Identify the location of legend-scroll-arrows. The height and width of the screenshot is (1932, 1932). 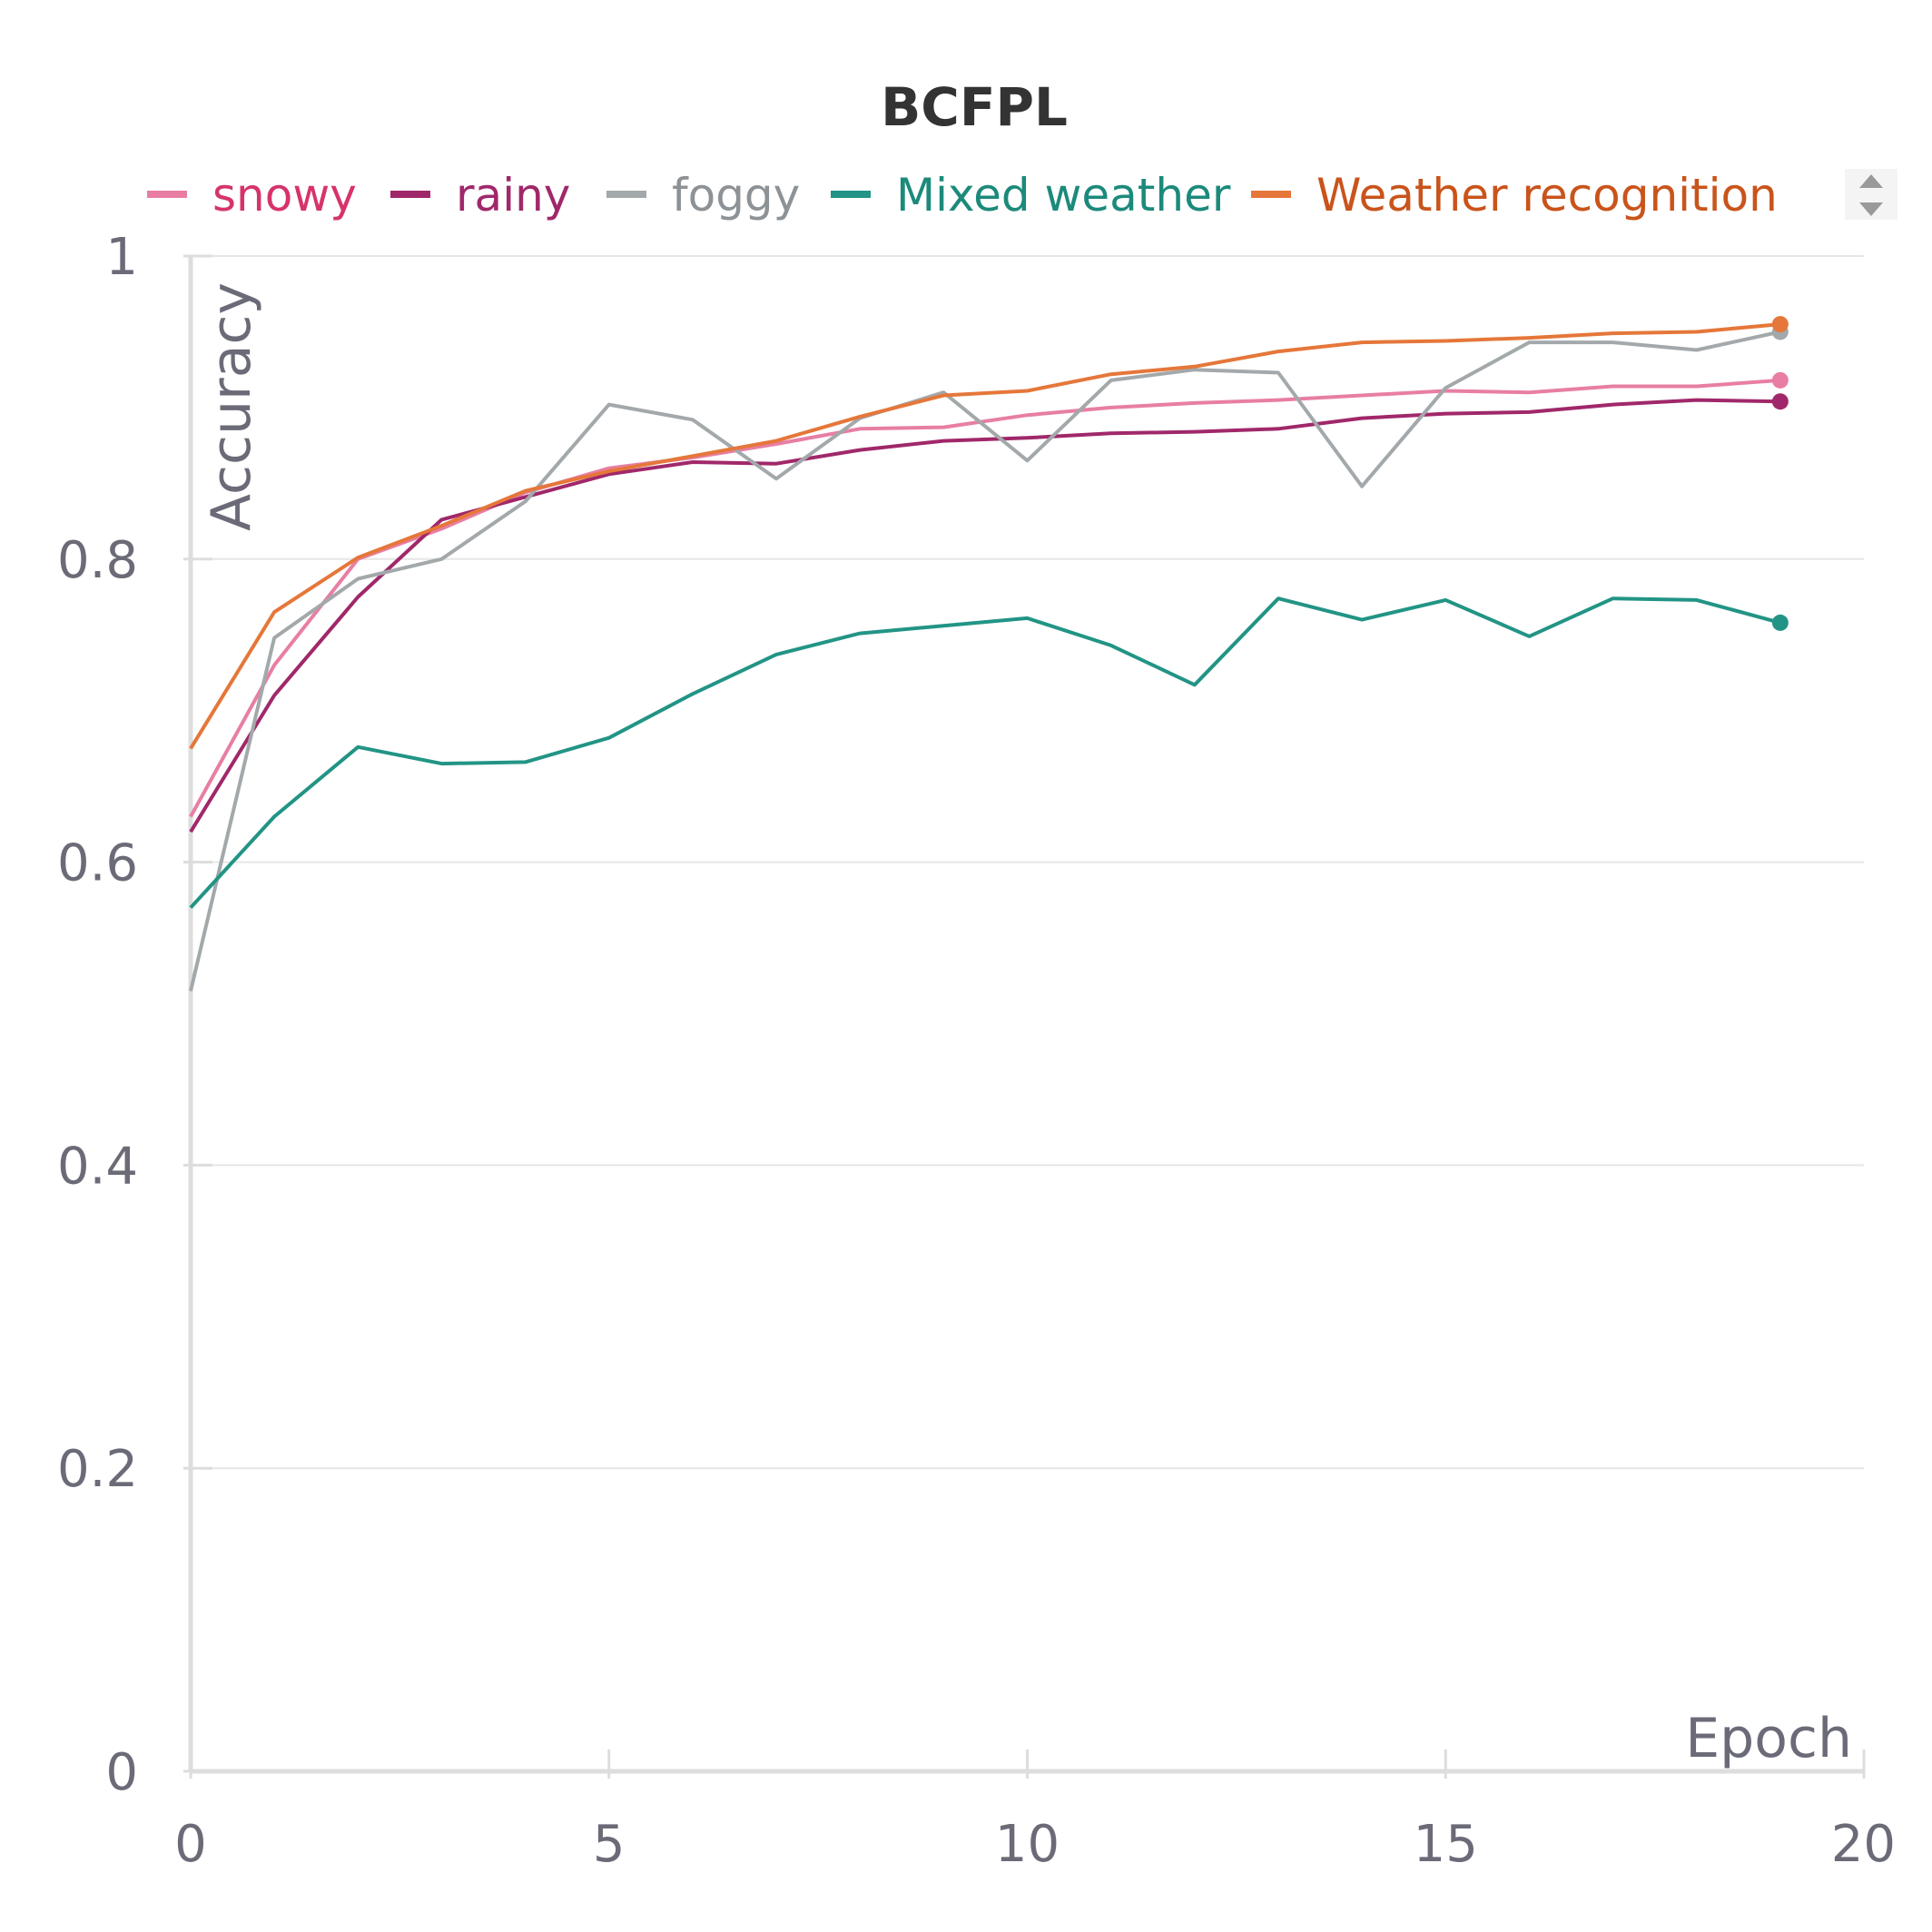
(1871, 195).